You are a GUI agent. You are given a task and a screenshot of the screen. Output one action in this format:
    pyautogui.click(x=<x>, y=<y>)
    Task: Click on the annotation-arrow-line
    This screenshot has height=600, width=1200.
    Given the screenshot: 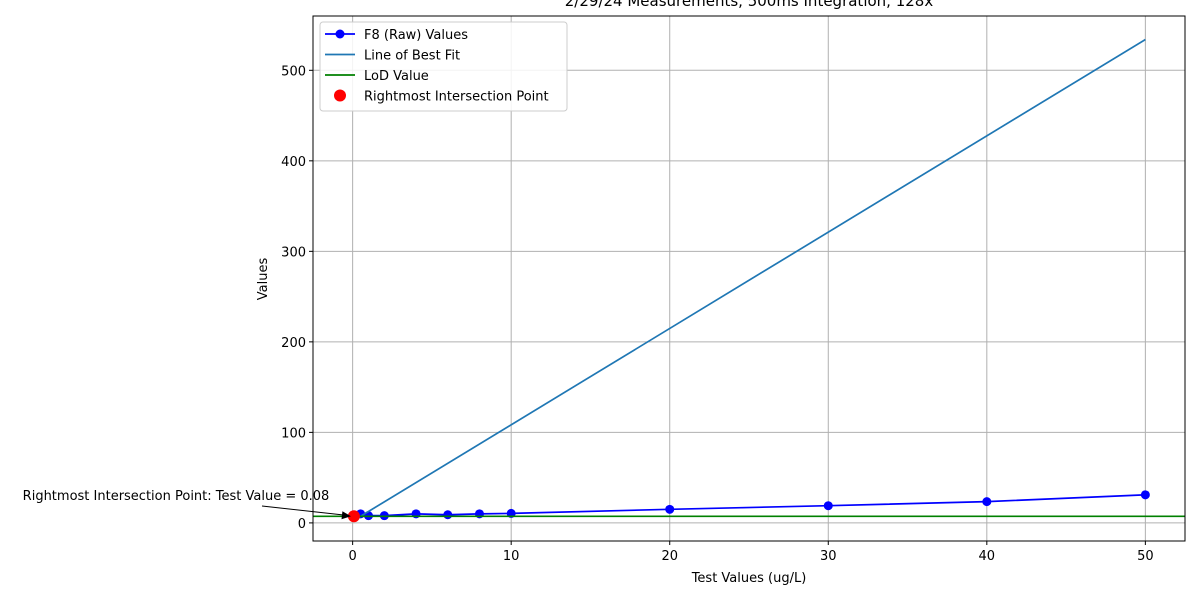 What is the action you would take?
    pyautogui.click(x=303, y=510)
    